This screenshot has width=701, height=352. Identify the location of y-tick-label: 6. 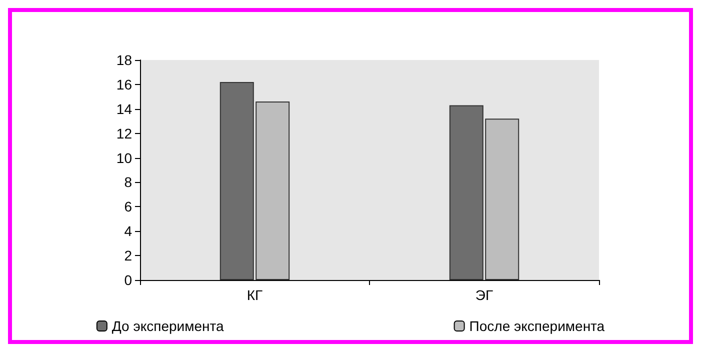
(128, 206).